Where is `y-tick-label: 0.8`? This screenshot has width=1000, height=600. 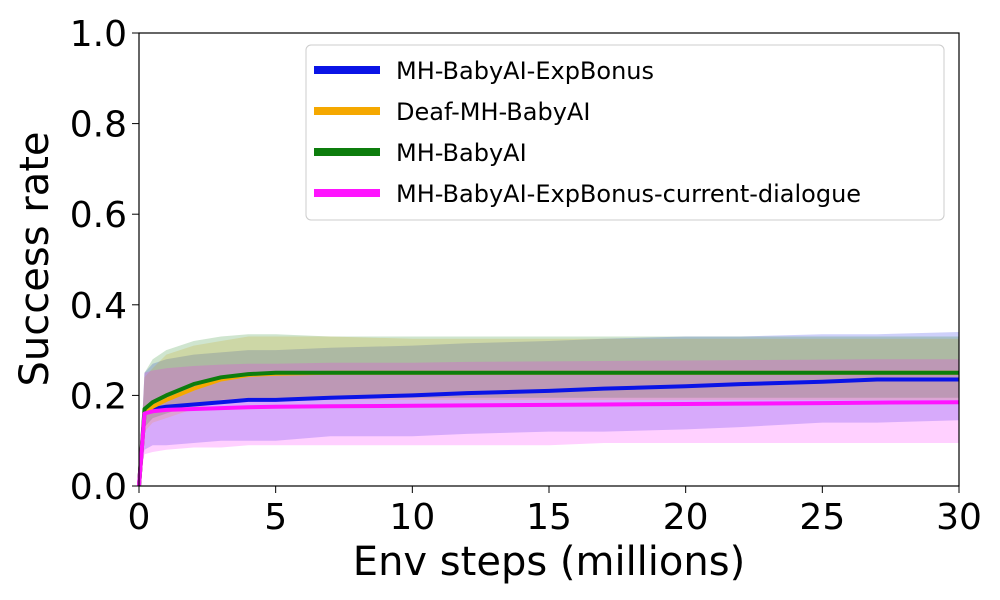
y-tick-label: 0.8 is located at coordinates (98, 125).